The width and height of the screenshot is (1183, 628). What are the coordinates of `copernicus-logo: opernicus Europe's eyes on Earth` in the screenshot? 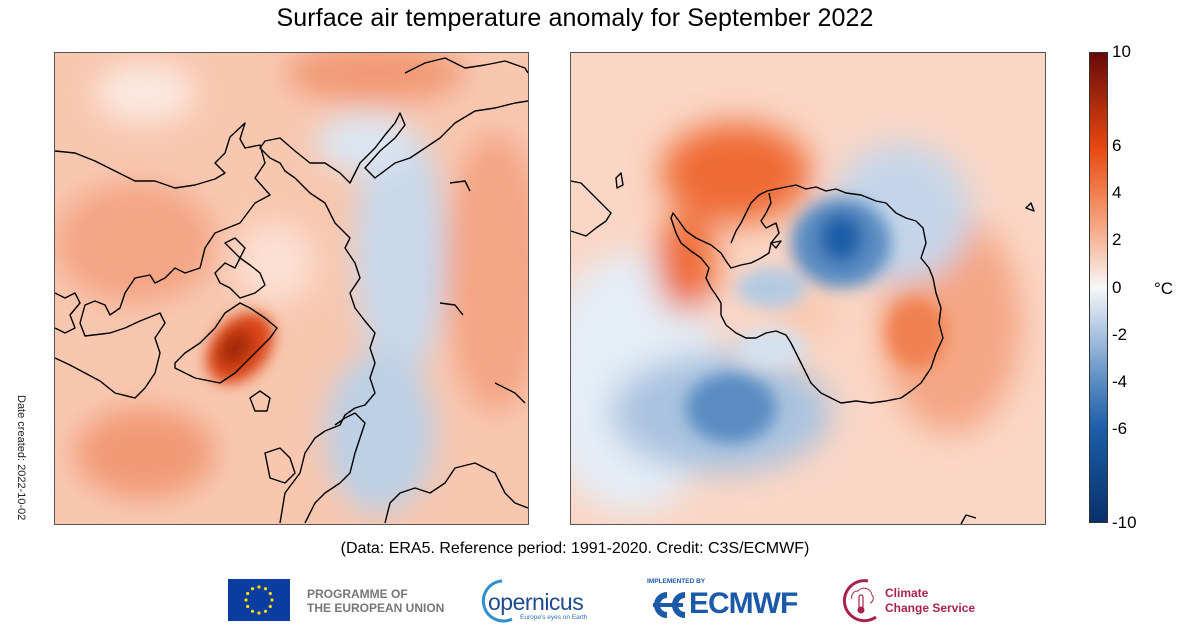 It's located at (537, 600).